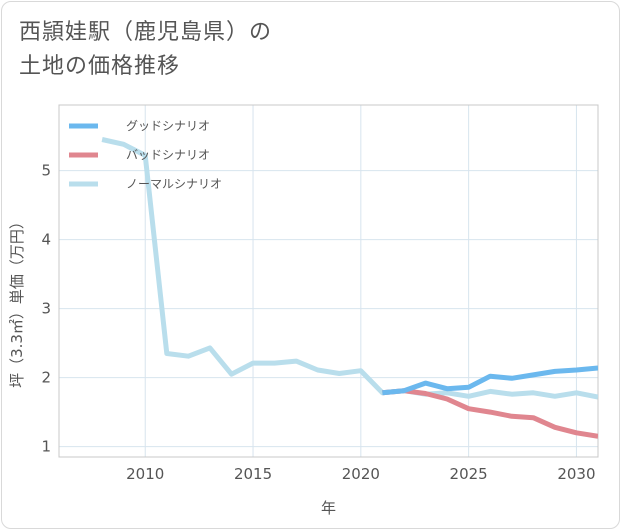 The image size is (621, 530). What do you see at coordinates (168, 126) in the screenshot?
I see `legend-label: グッドシナリオ` at bounding box center [168, 126].